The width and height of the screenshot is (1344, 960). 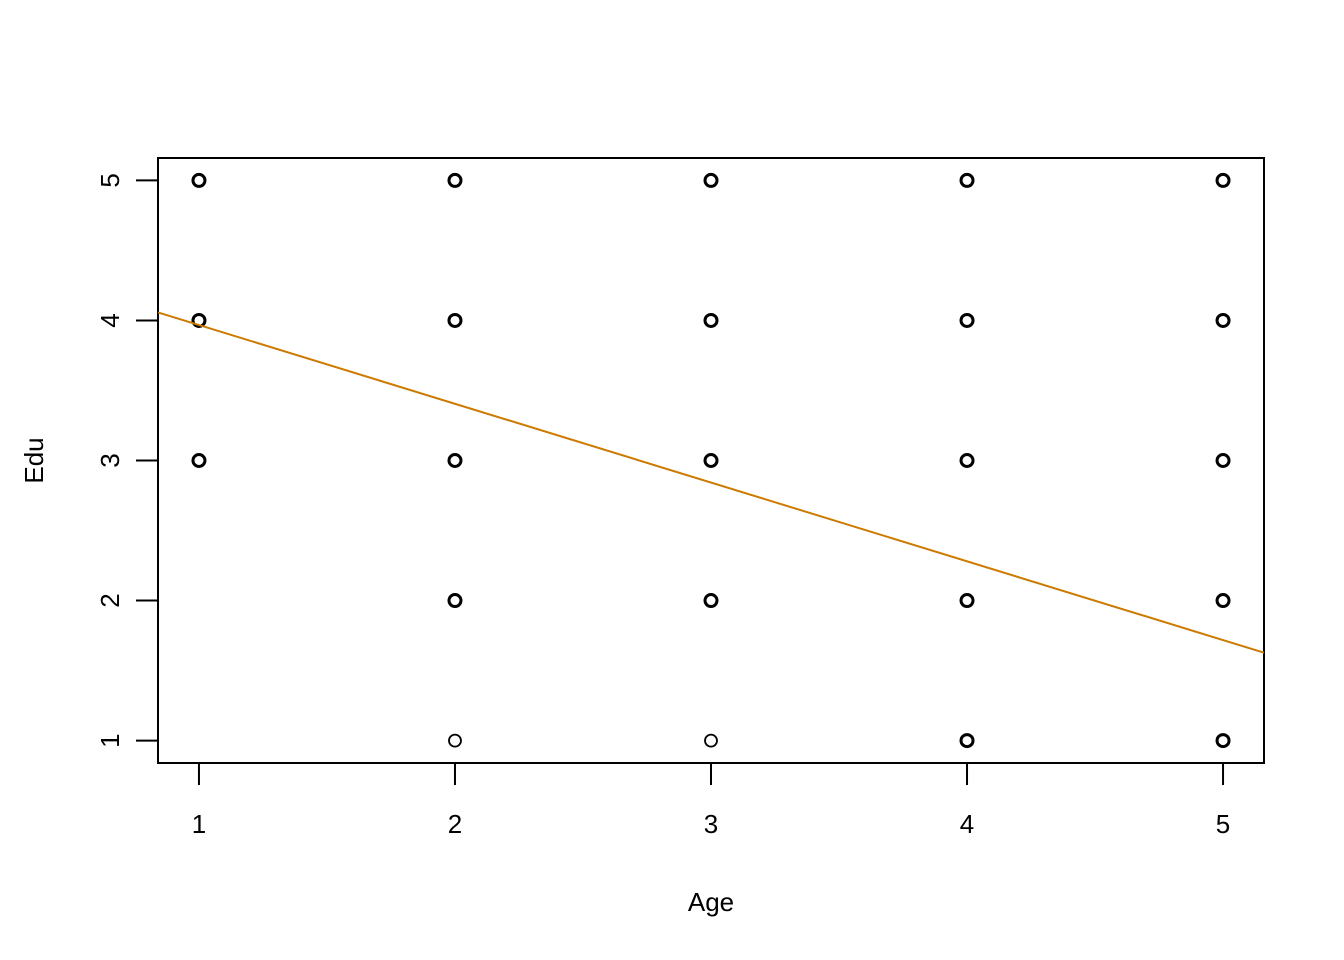 I want to click on y-tick-label: 5, so click(x=110, y=180).